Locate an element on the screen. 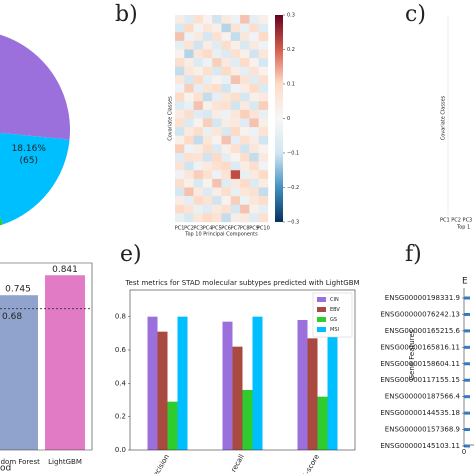  pie-slice is located at coordinates (1, 221).